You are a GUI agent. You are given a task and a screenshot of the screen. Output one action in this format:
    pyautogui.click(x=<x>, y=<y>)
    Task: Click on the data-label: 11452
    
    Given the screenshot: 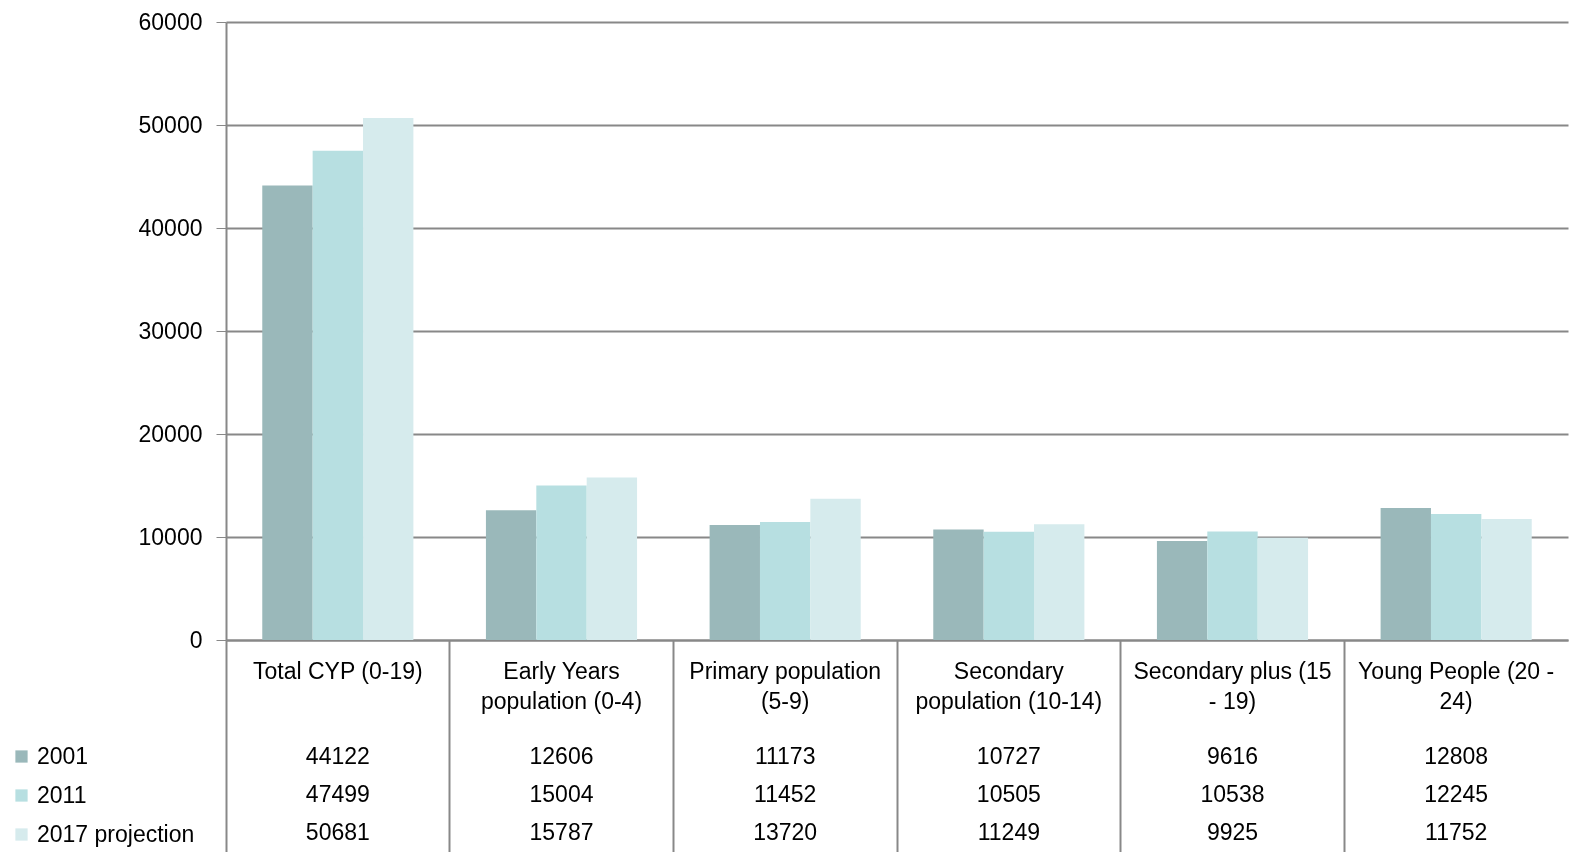 What is the action you would take?
    pyautogui.click(x=785, y=794)
    